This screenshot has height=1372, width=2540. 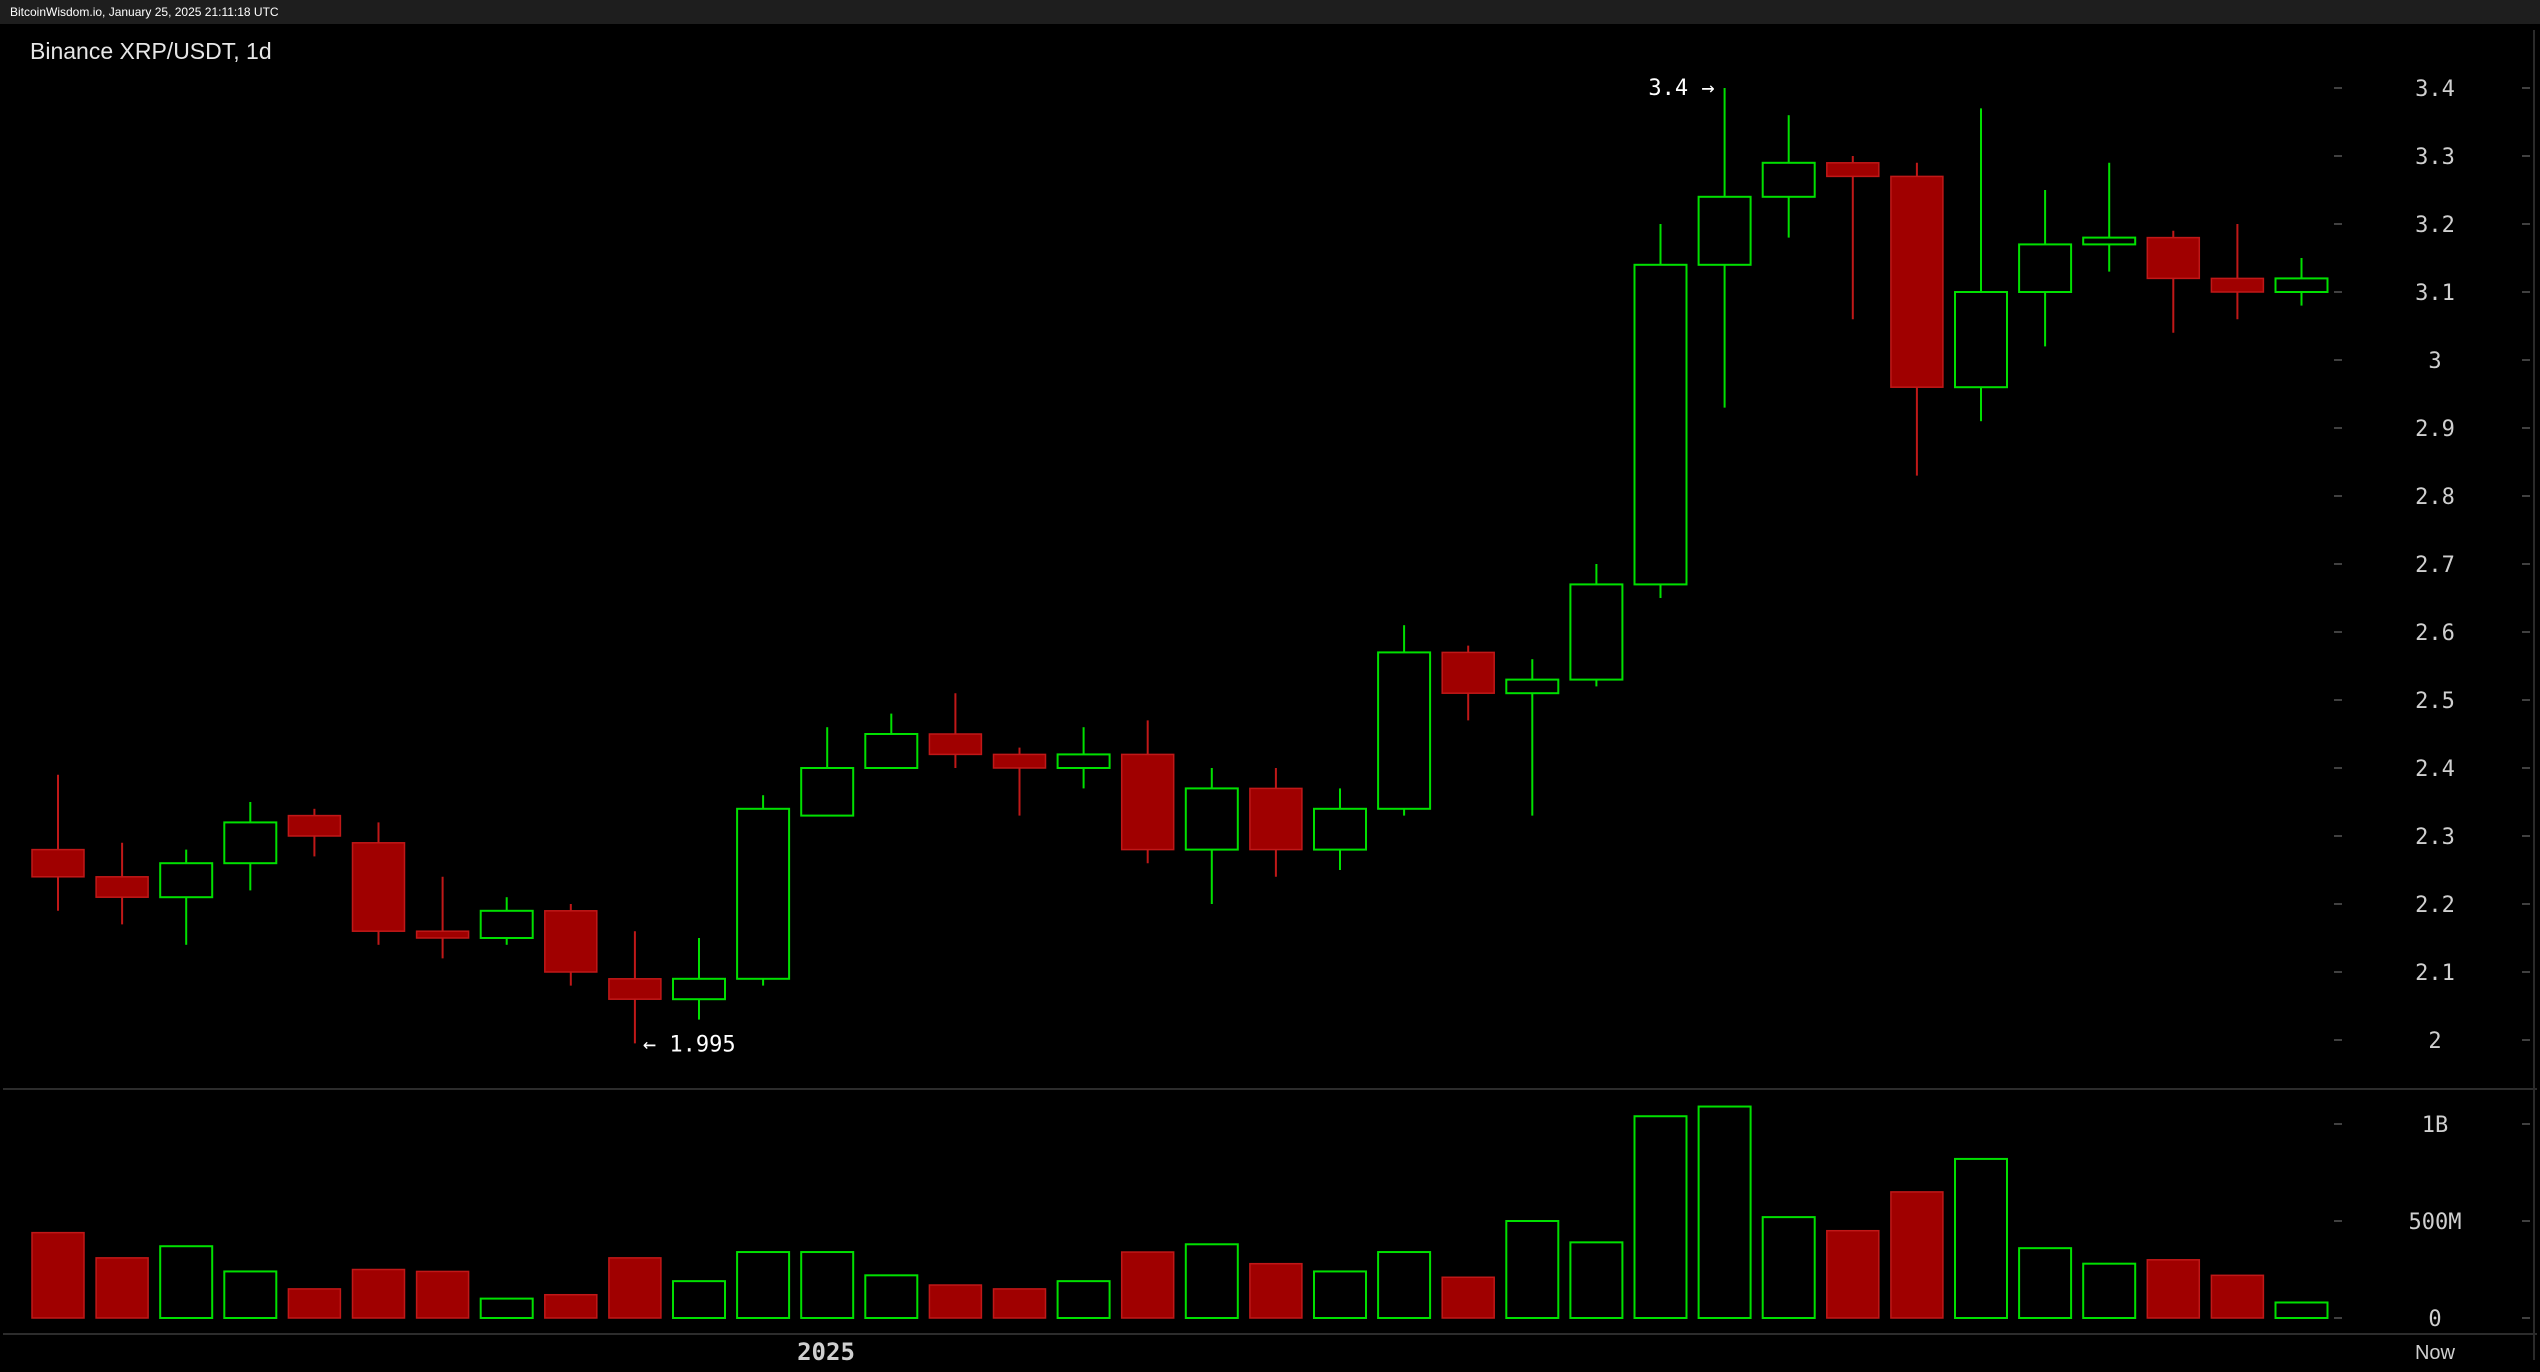 What do you see at coordinates (151, 51) in the screenshot?
I see `chart-title: Binance XRP/USDT, 1d` at bounding box center [151, 51].